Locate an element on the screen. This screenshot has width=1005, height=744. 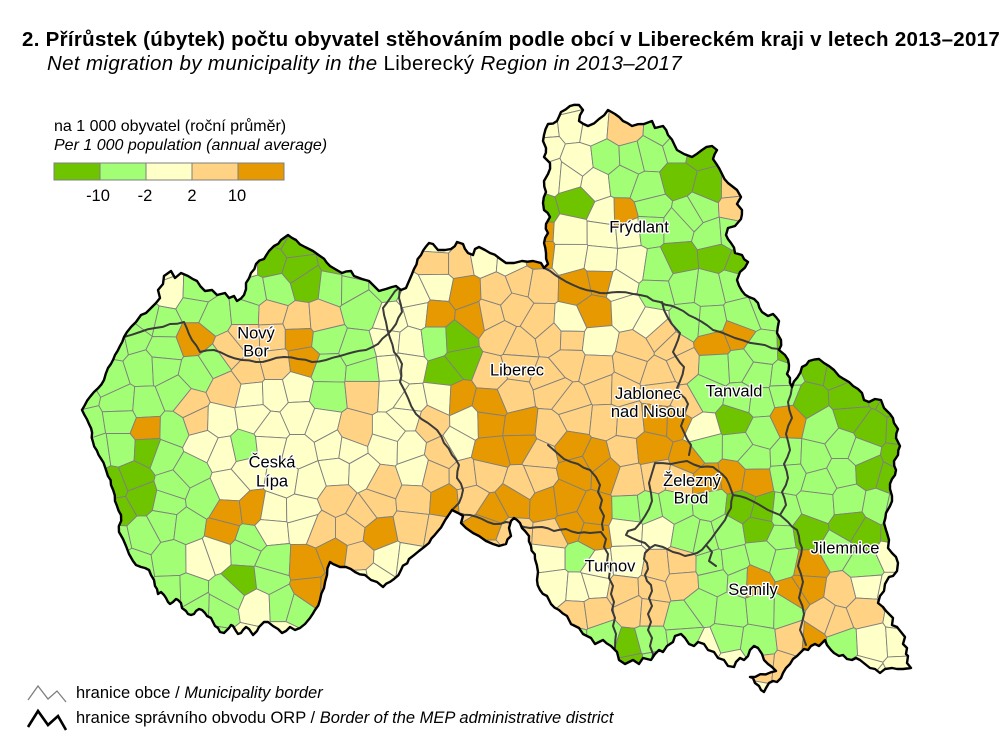
svg-text: Frýdlant is located at coordinates (639, 228).